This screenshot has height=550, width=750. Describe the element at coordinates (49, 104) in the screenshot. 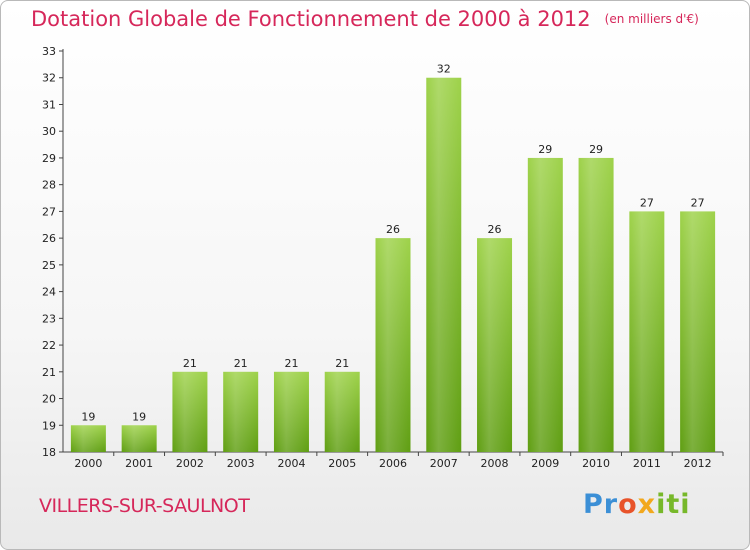

I see `y-tick-label: 31` at that location.